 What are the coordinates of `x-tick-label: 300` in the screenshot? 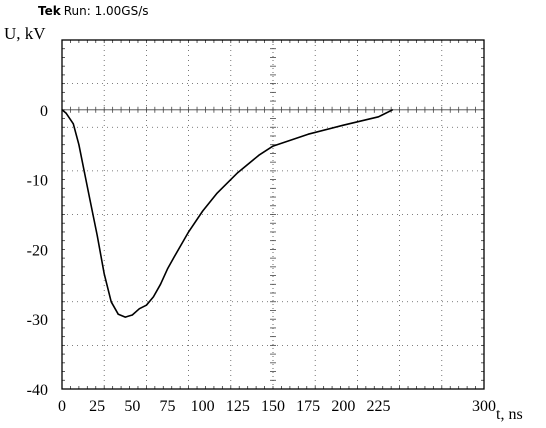 It's located at (484, 406).